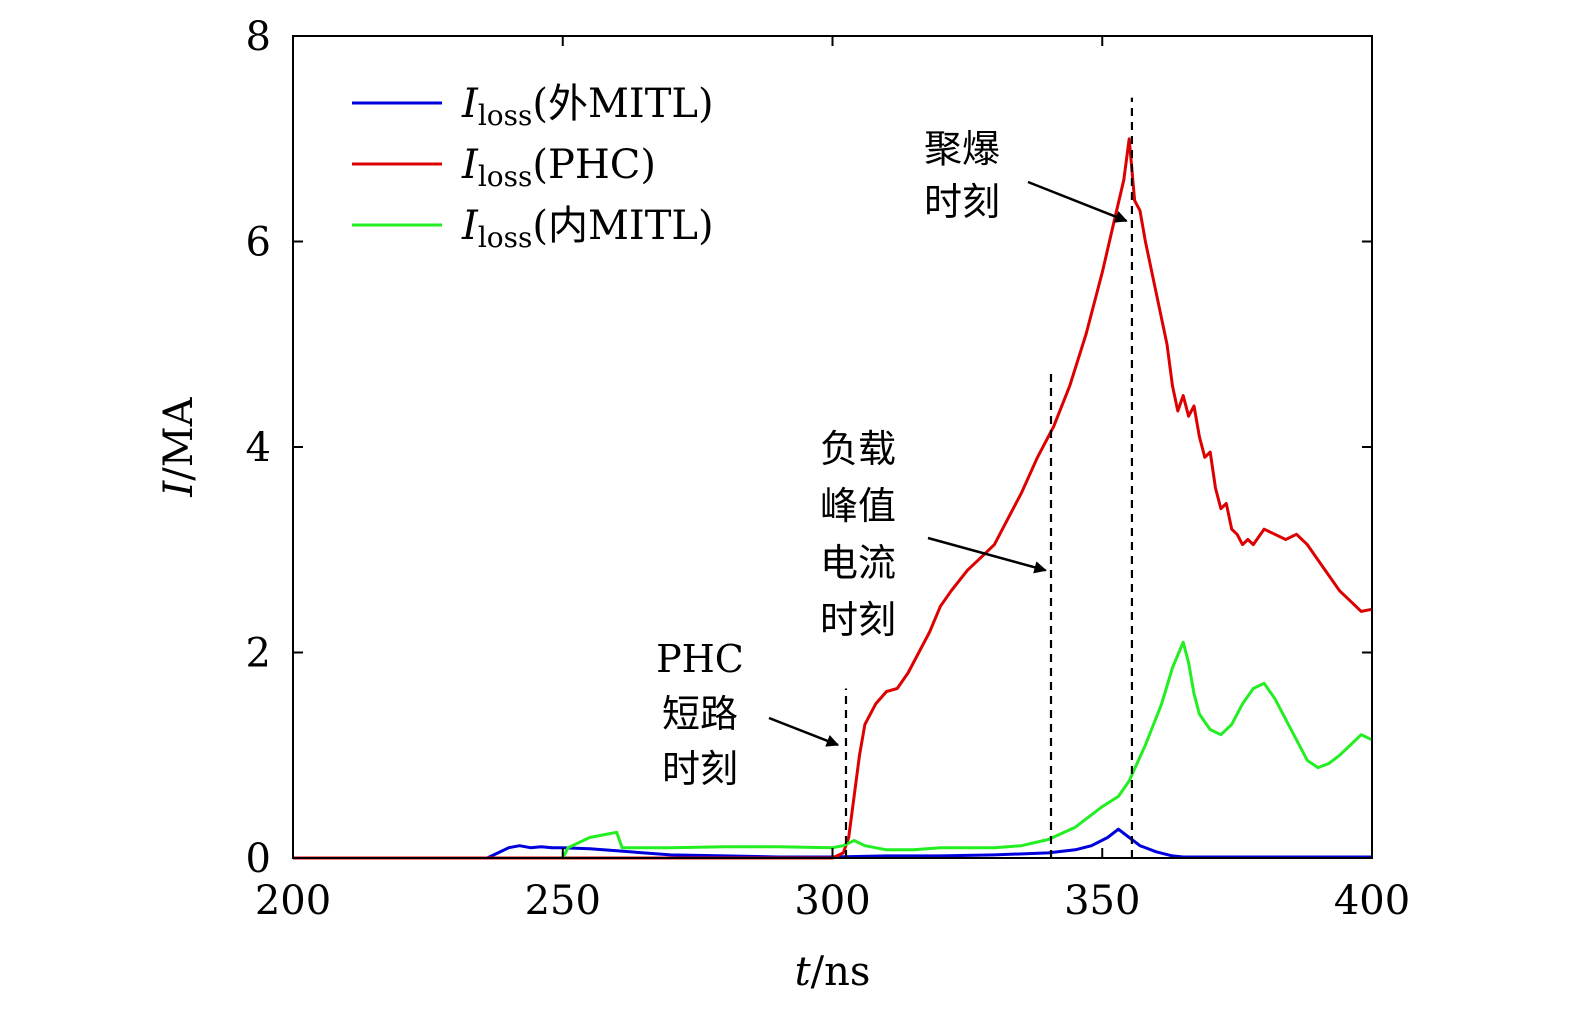  I want to click on annotation-text-line: 负载, so click(858, 449).